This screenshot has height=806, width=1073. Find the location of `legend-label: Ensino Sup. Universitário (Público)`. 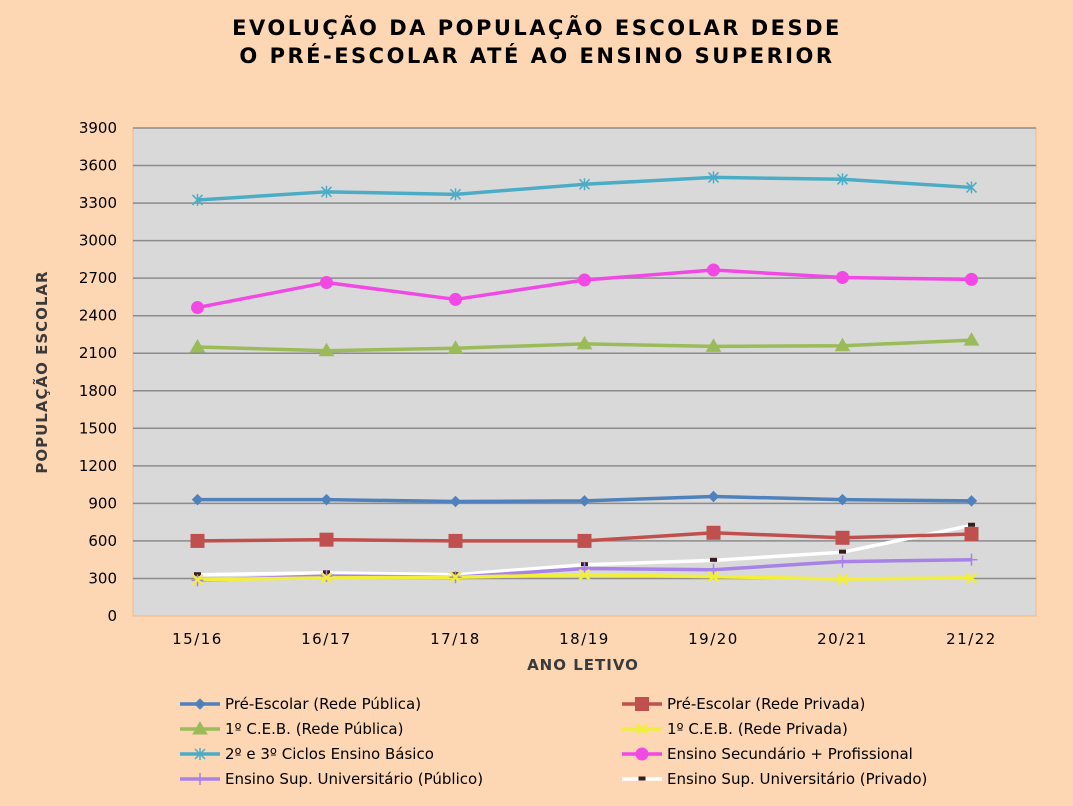

legend-label: Ensino Sup. Universitário (Público) is located at coordinates (354, 779).